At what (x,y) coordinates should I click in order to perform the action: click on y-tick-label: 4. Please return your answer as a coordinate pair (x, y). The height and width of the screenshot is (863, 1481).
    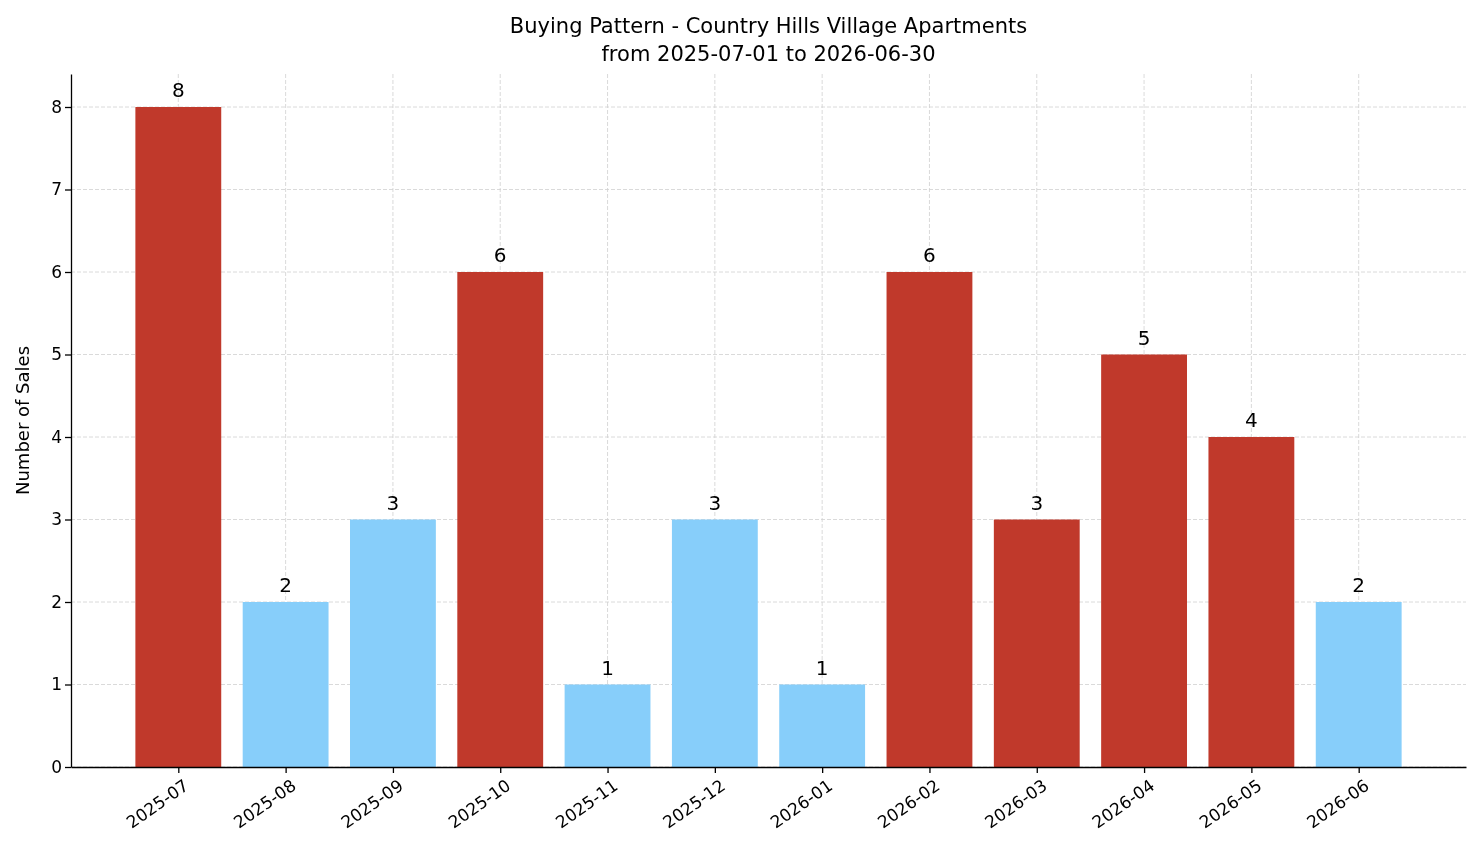
    Looking at the image, I should click on (56, 436).